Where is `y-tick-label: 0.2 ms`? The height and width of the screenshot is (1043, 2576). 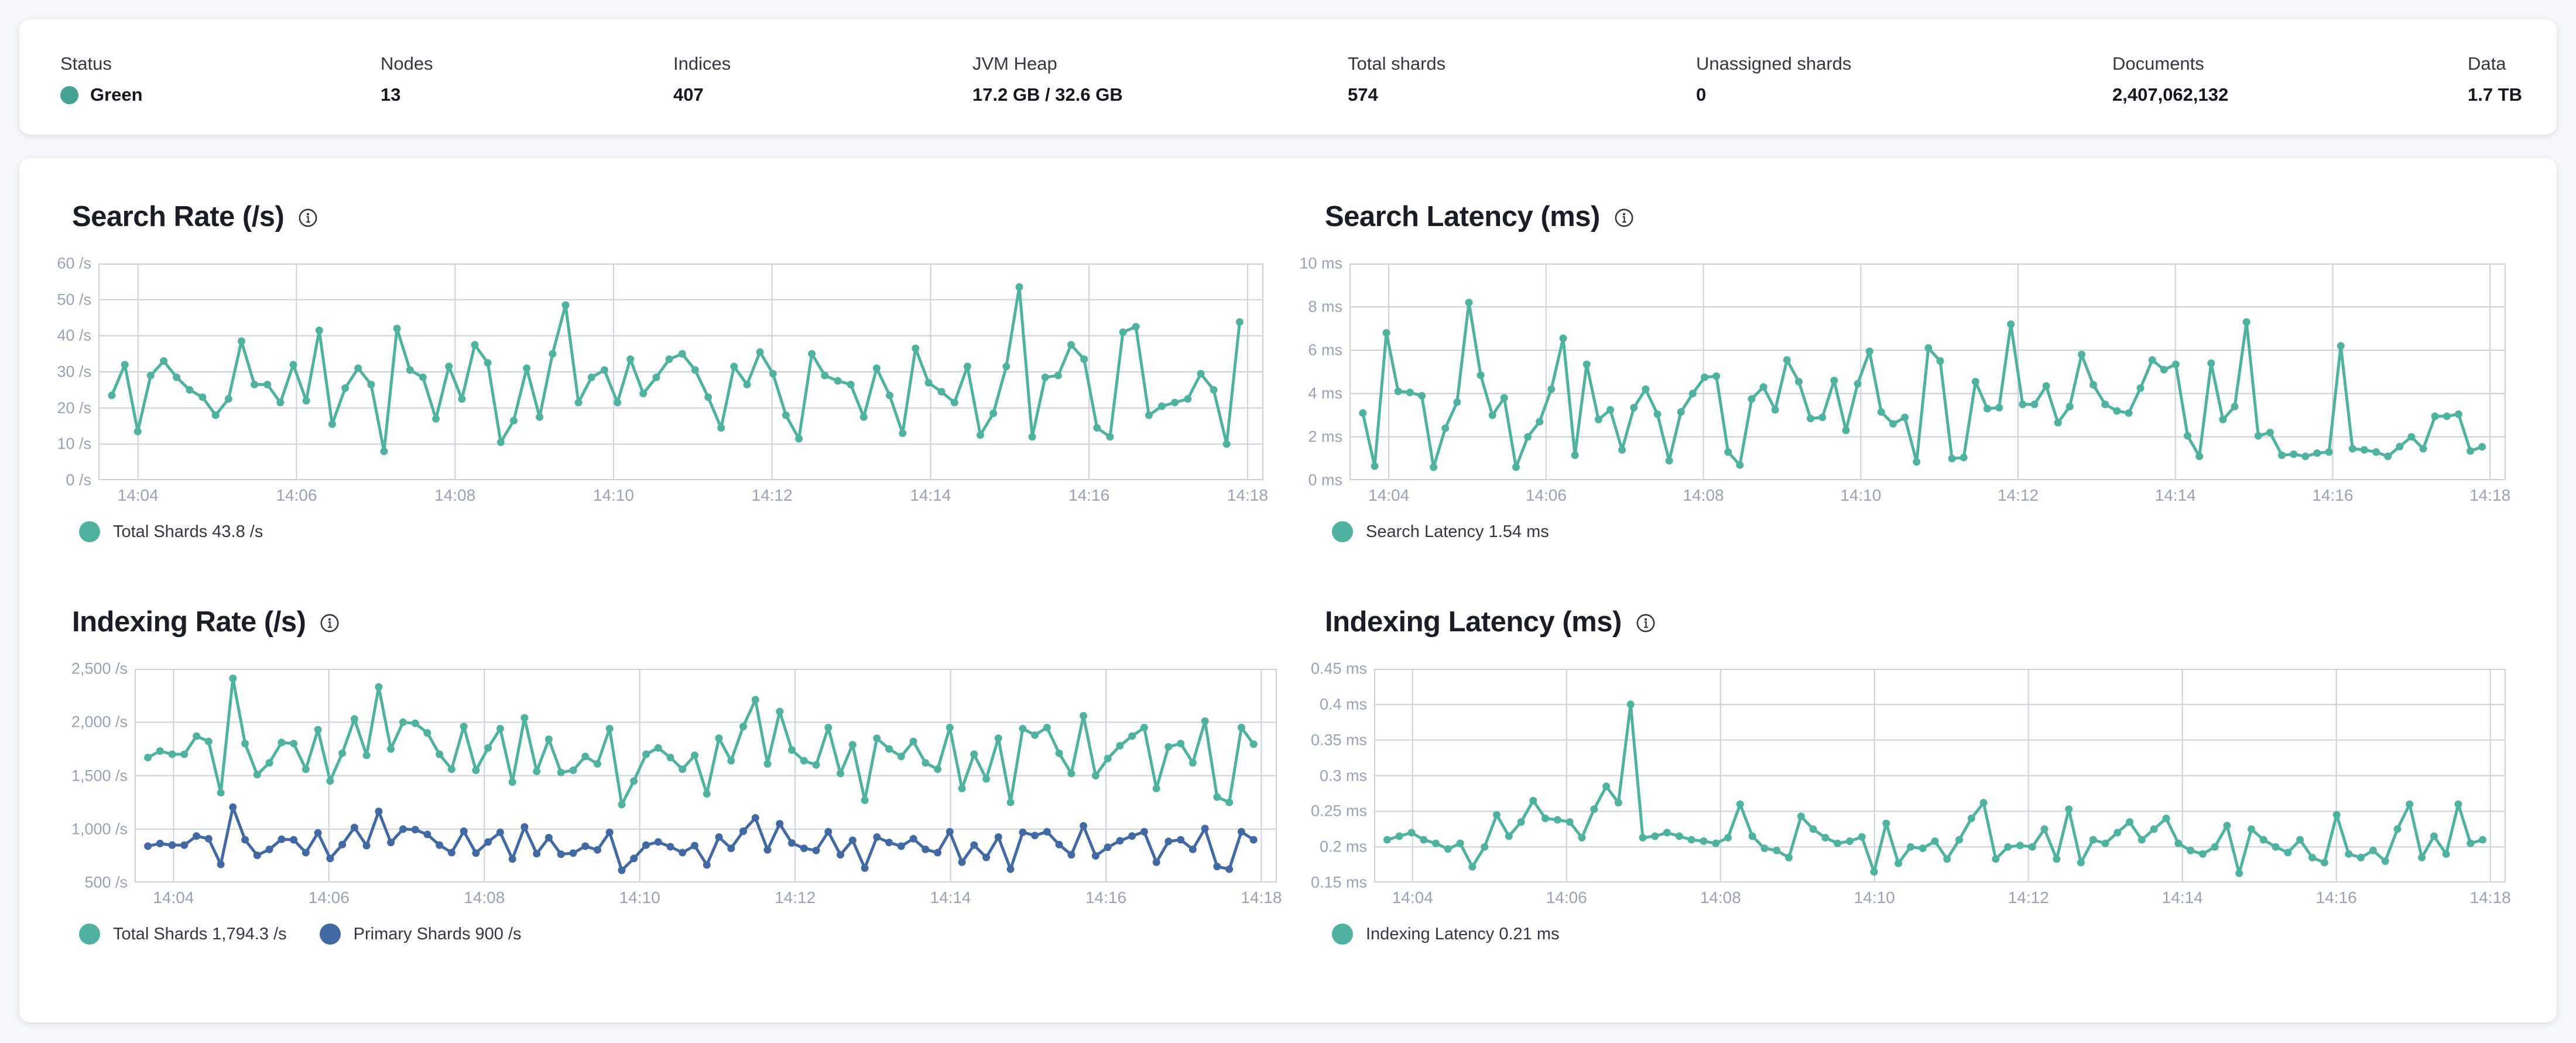 y-tick-label: 0.2 ms is located at coordinates (1343, 846).